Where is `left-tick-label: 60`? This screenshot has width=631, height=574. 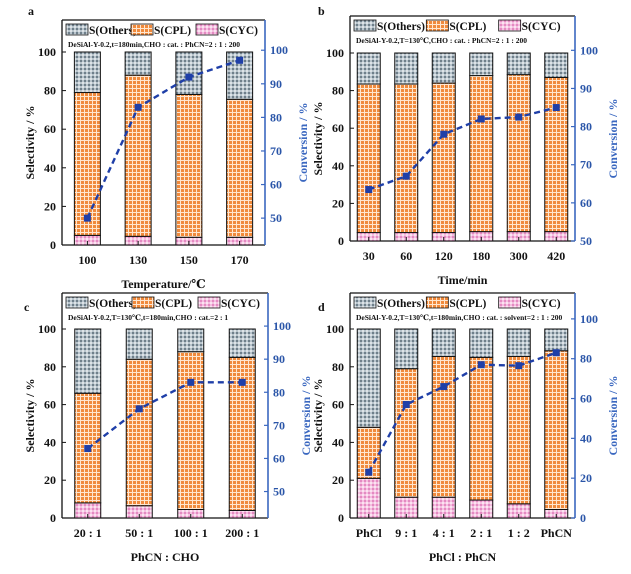 left-tick-label: 60 is located at coordinates (50, 129).